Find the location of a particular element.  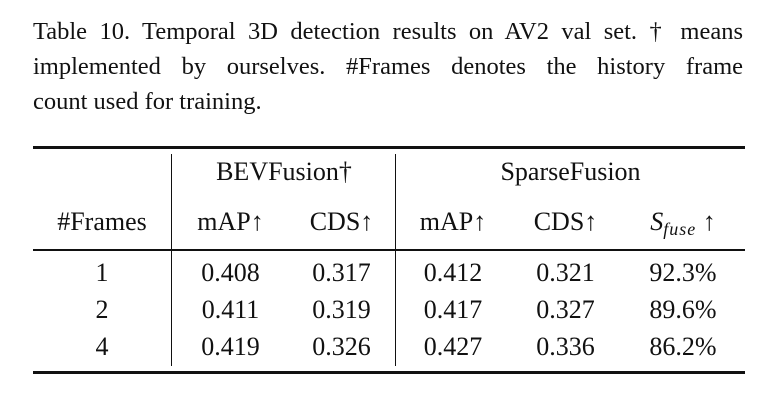

column-header-sfuse: Sfuse ↑ is located at coordinates (683, 225).